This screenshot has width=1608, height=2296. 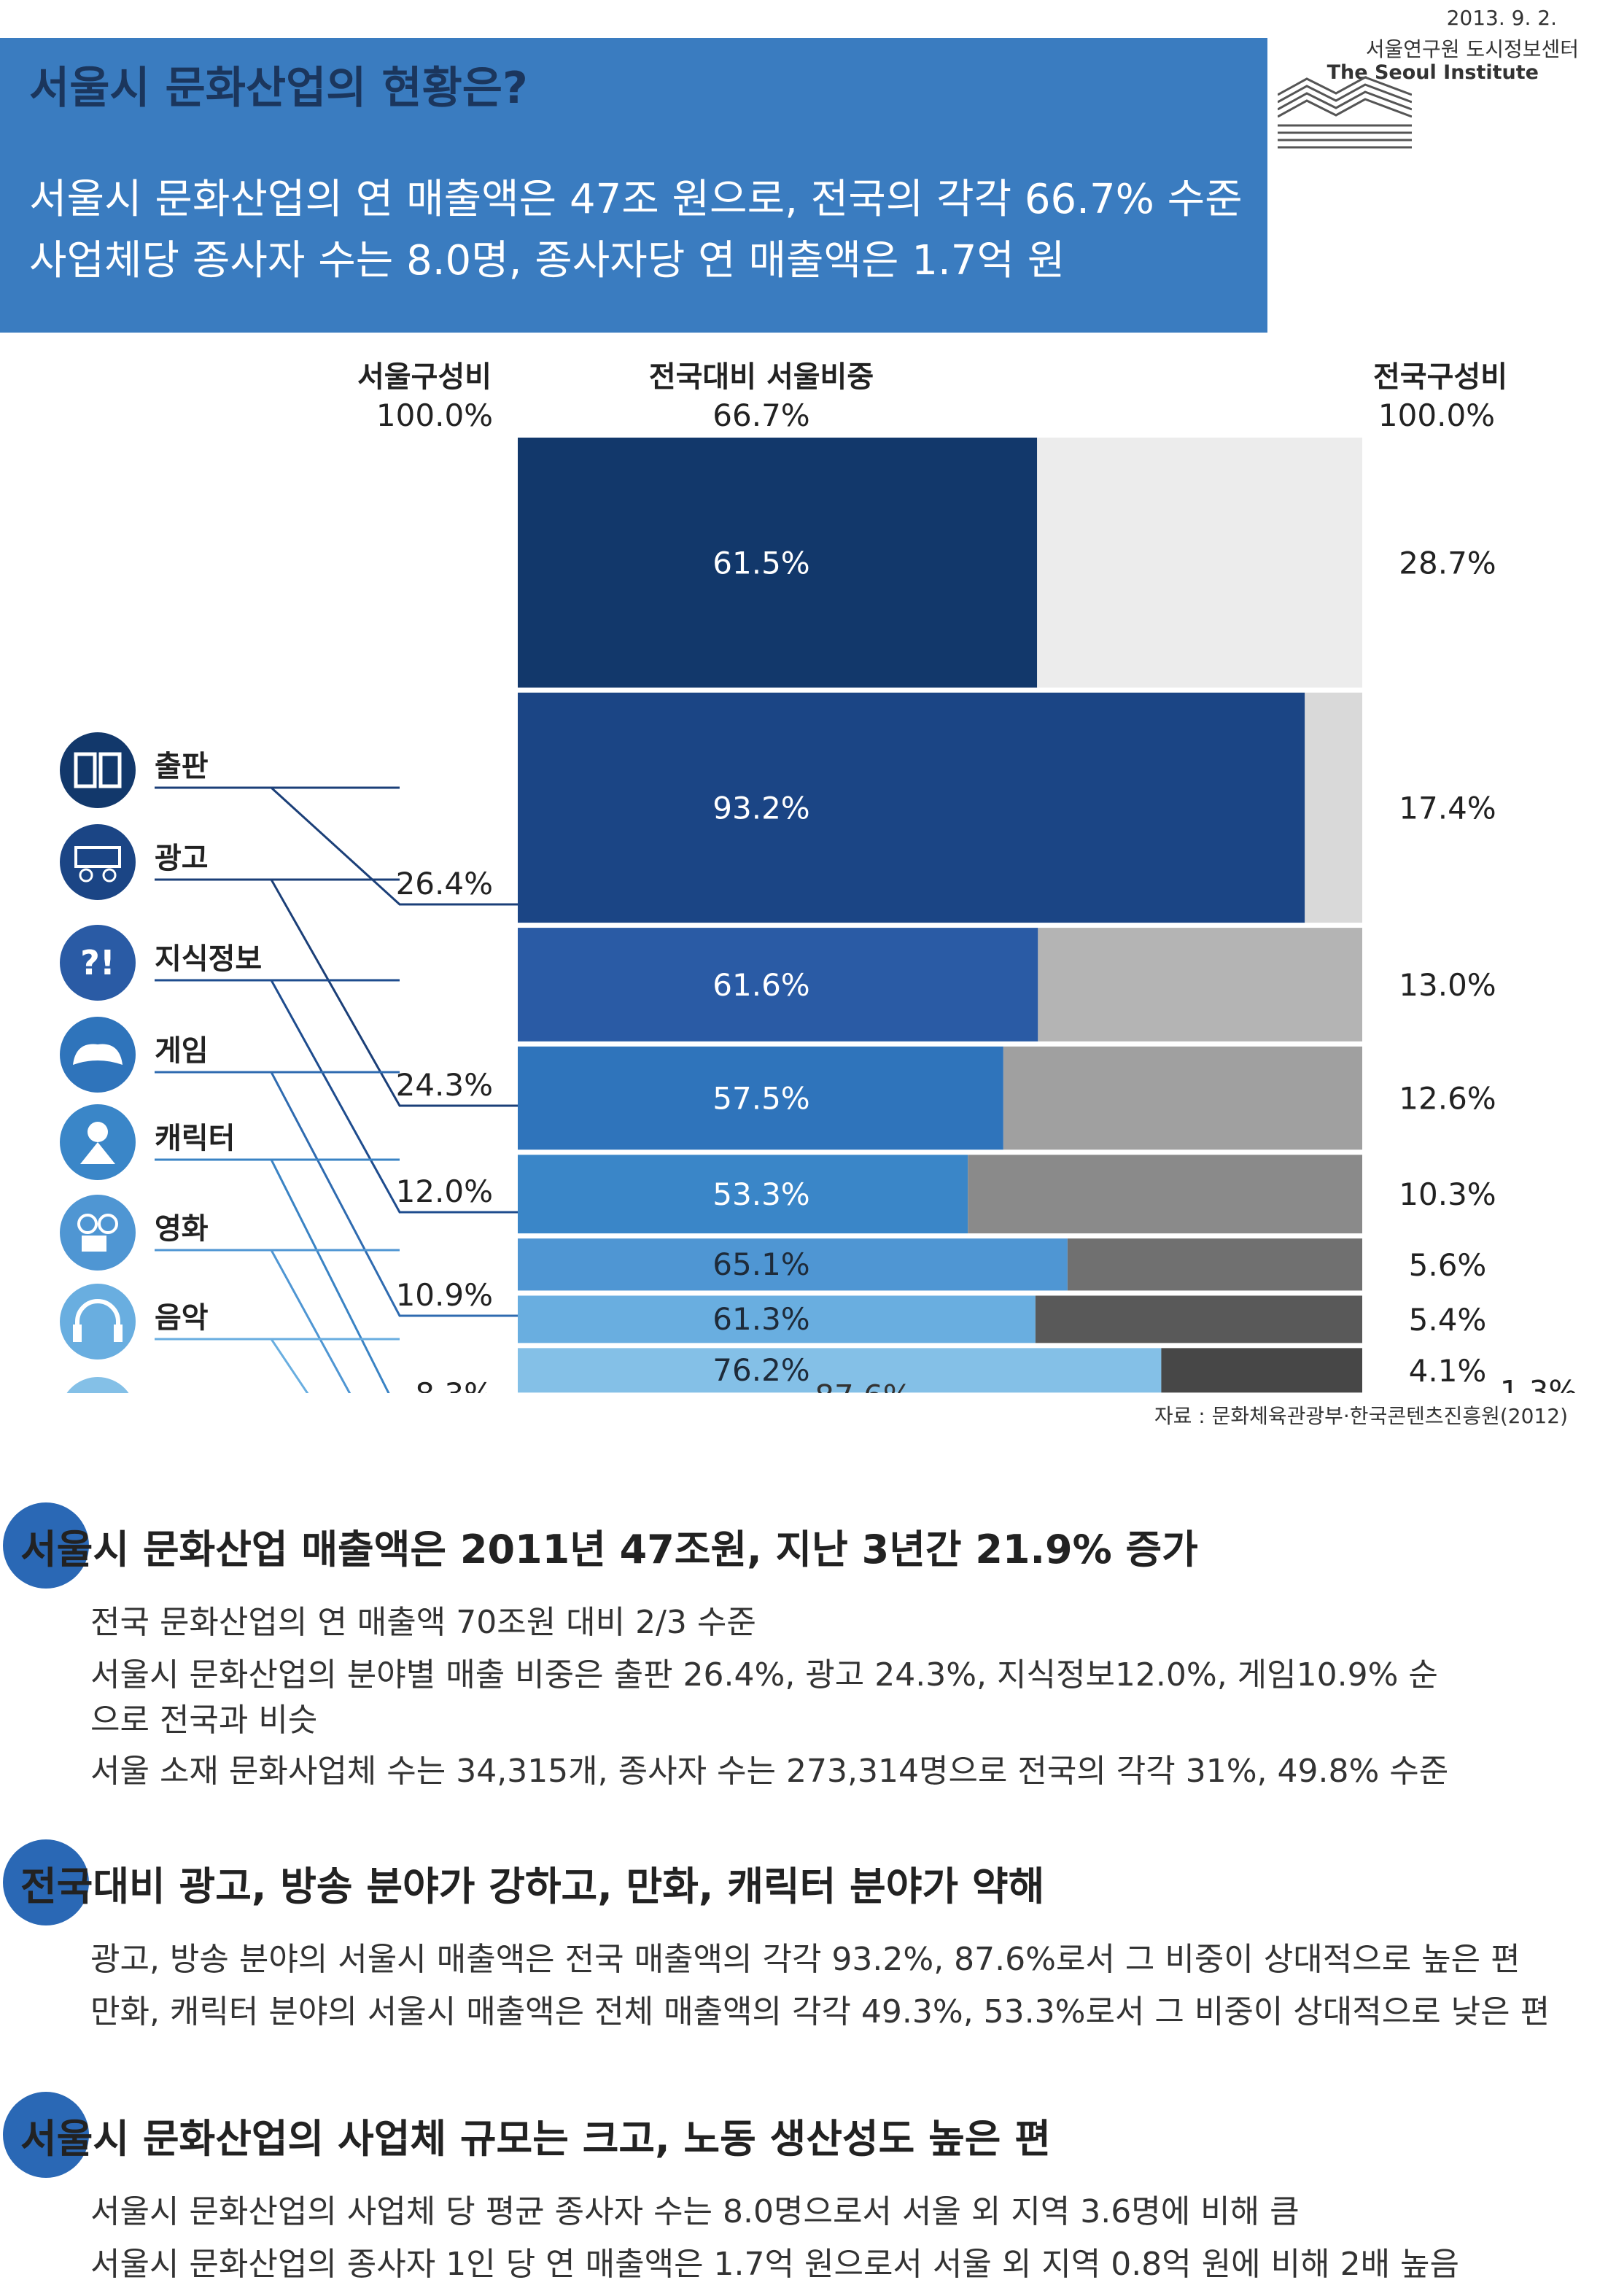 I want to click on date-text: 2013. 9. 2., so click(x=1501, y=18).